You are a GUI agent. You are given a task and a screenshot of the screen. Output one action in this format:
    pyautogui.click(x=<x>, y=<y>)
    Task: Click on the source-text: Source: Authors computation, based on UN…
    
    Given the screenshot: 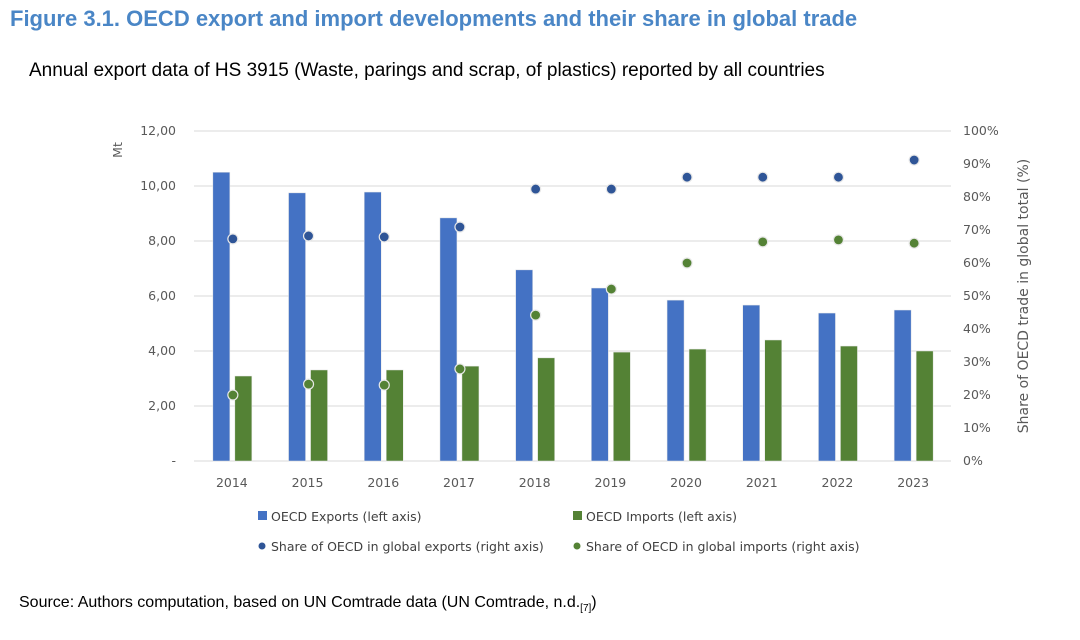 What is the action you would take?
    pyautogui.click(x=300, y=602)
    